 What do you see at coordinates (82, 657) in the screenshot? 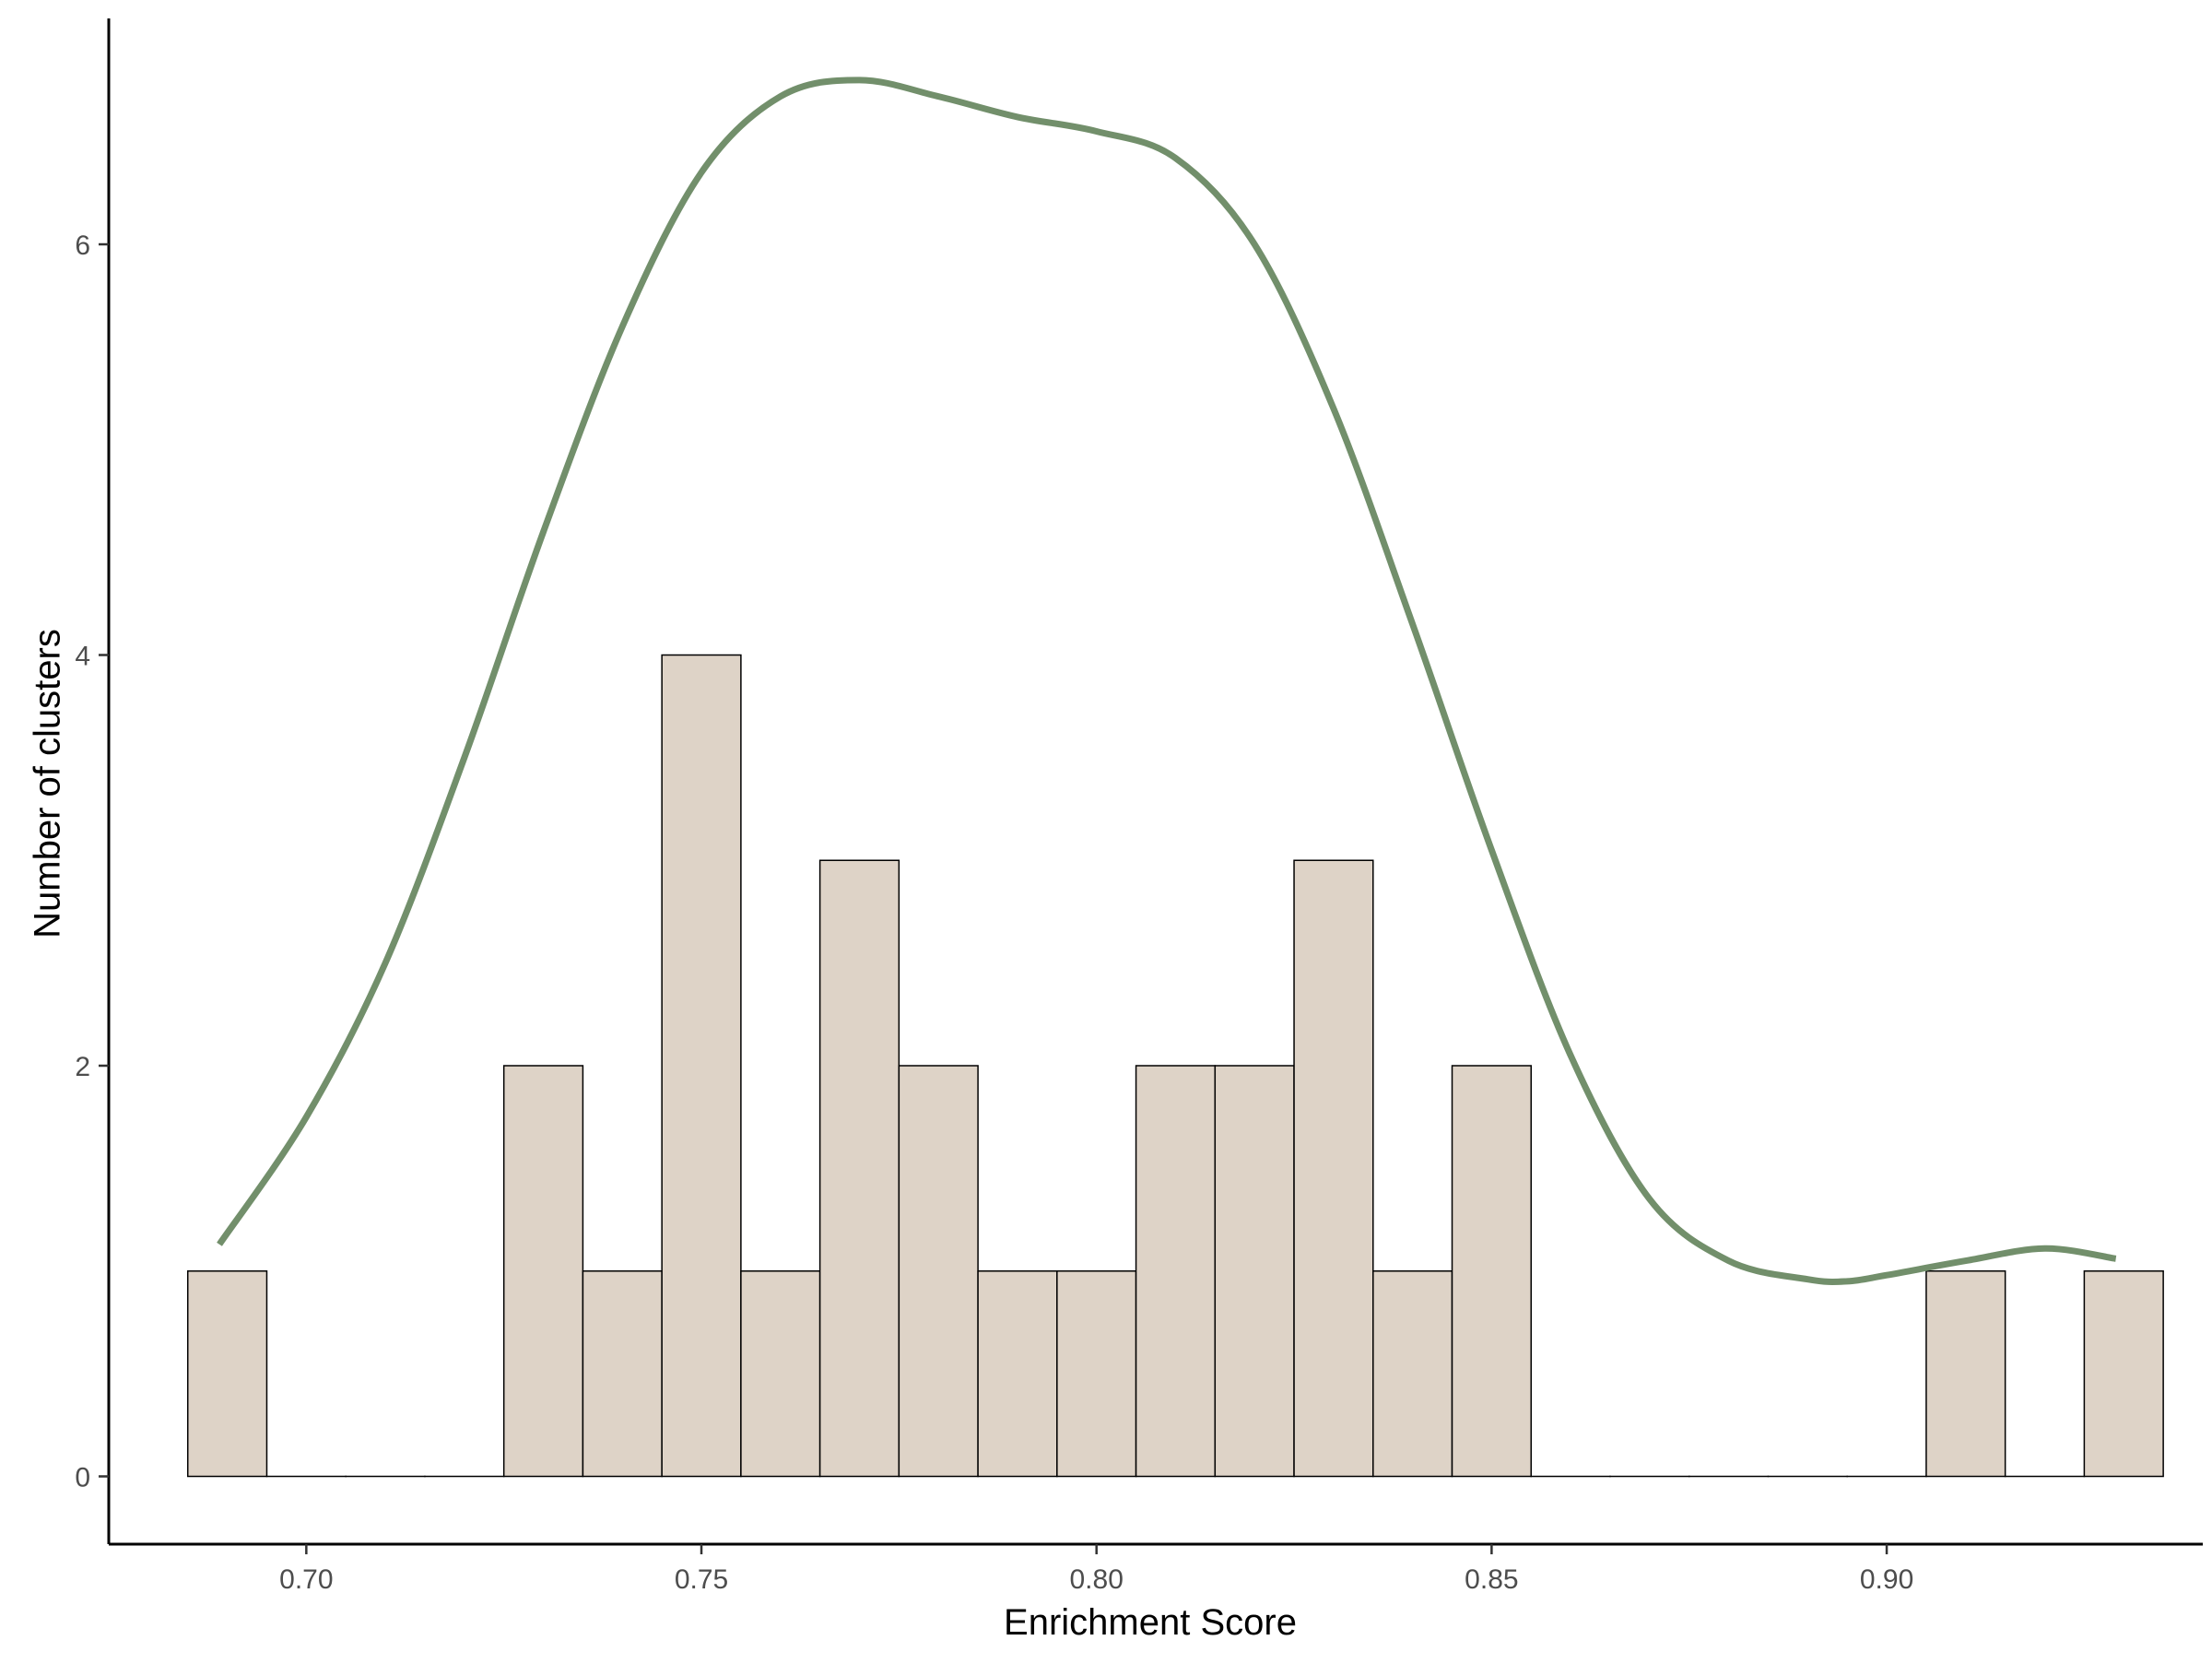
I see `y-tick-label: 4` at bounding box center [82, 657].